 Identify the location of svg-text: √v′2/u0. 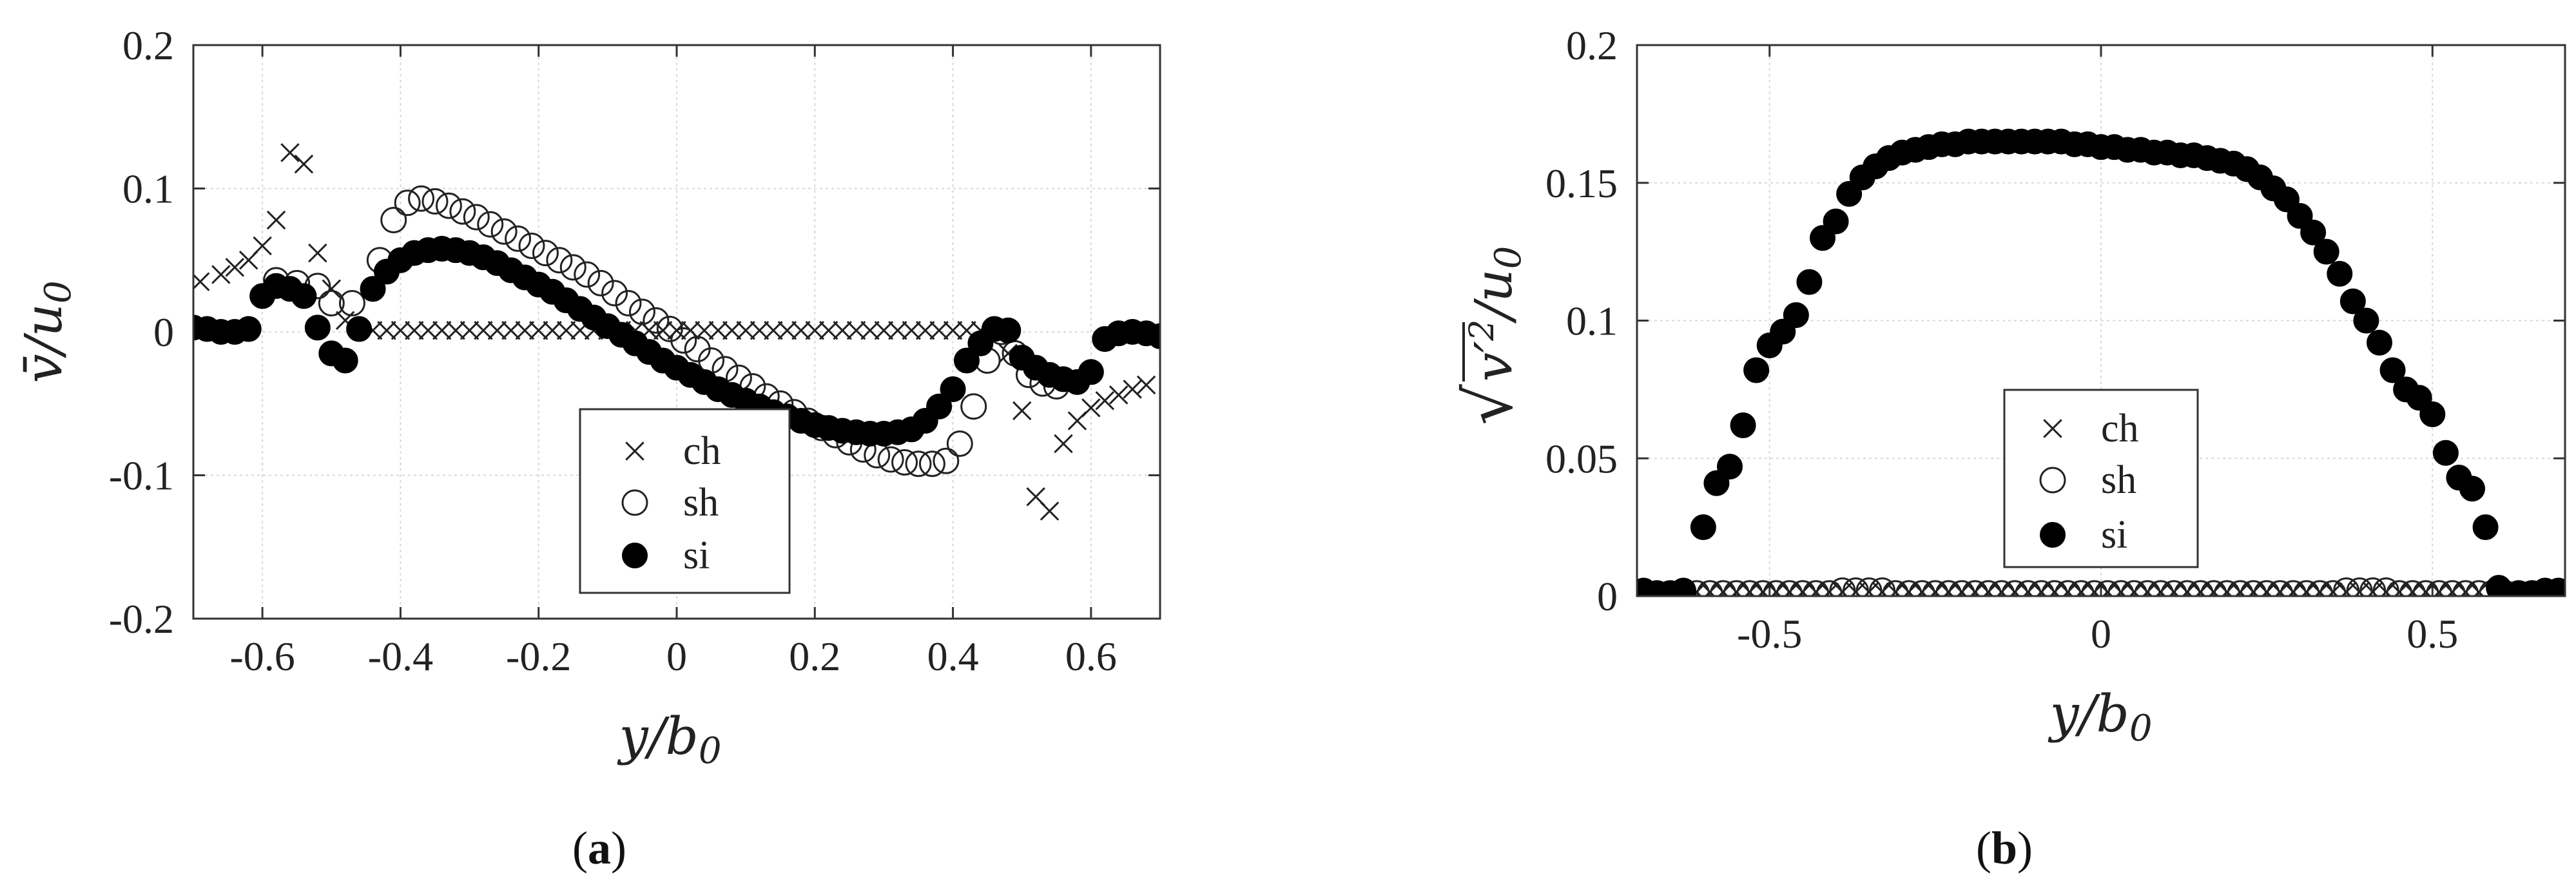
(1490, 336).